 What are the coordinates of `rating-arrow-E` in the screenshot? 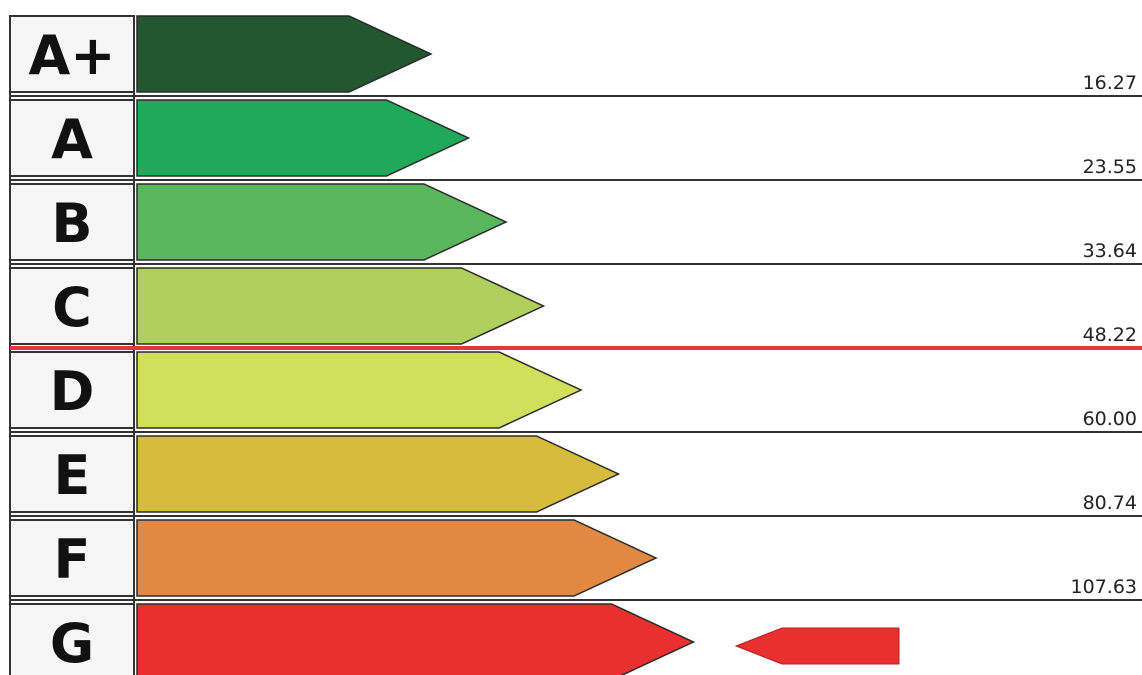 It's located at (378, 474).